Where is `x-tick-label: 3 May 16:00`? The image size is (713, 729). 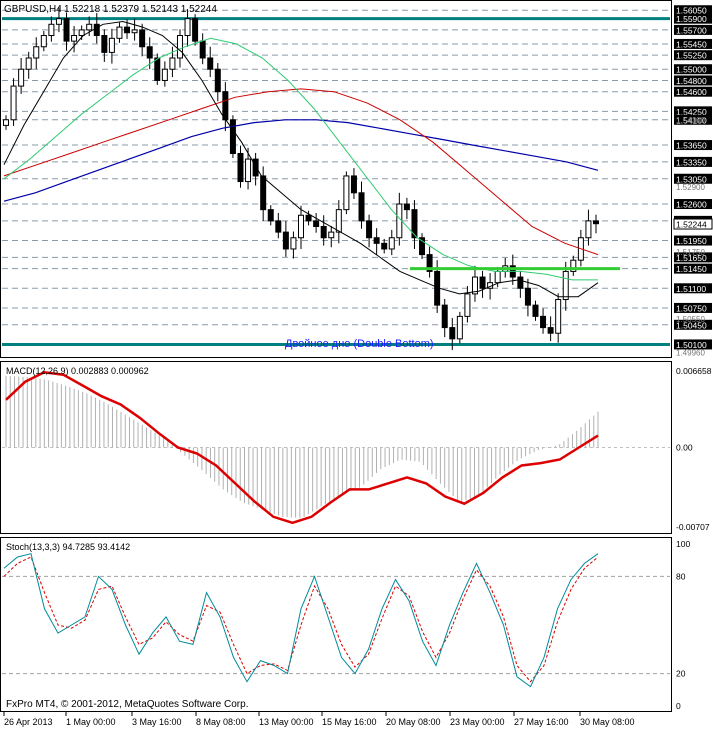
x-tick-label: 3 May 16:00 is located at coordinates (157, 722).